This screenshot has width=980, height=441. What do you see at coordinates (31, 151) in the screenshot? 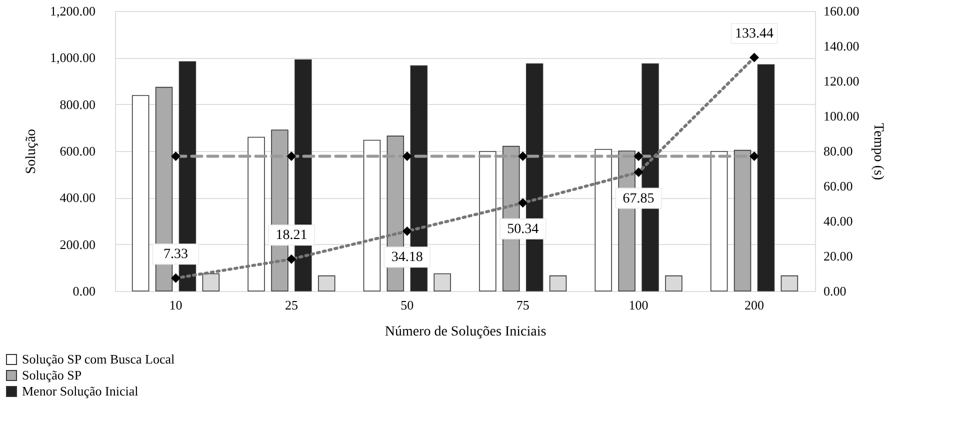
I see `y-axis-title: Solução` at bounding box center [31, 151].